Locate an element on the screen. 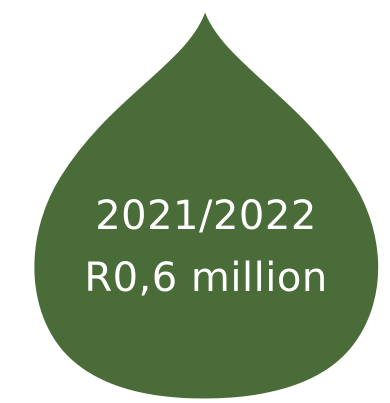  drop-year: 2021/2022 is located at coordinates (206, 216).